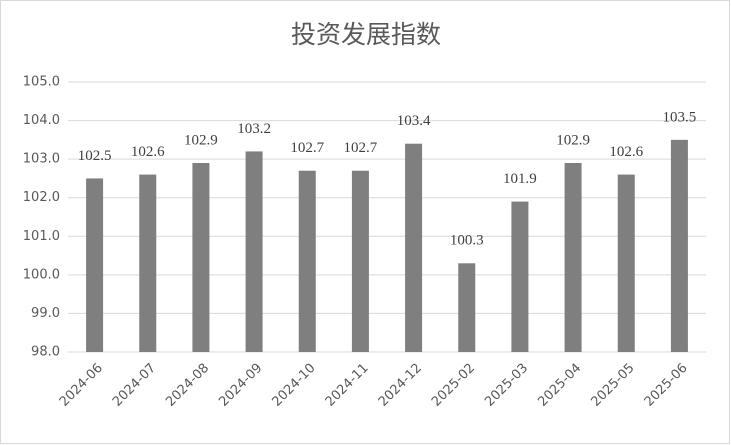 This screenshot has width=731, height=445. What do you see at coordinates (520, 179) in the screenshot?
I see `value-label: 101.9` at bounding box center [520, 179].